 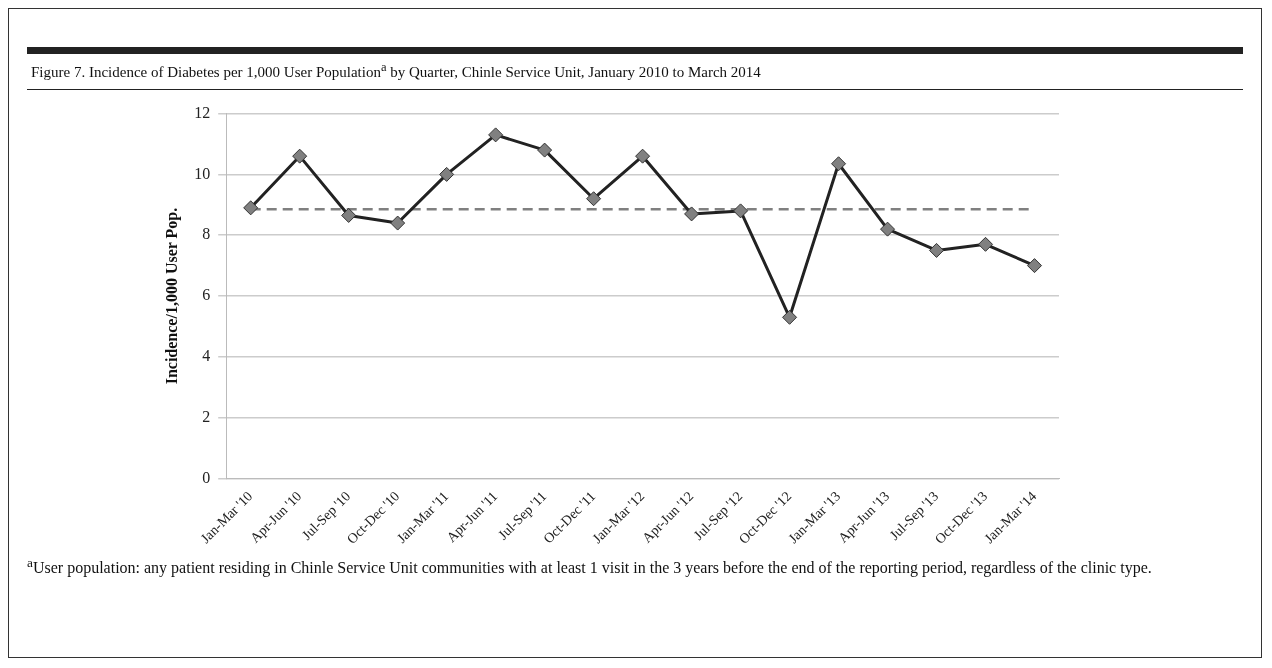 What do you see at coordinates (206, 477) in the screenshot?
I see `y-tick-label: 0` at bounding box center [206, 477].